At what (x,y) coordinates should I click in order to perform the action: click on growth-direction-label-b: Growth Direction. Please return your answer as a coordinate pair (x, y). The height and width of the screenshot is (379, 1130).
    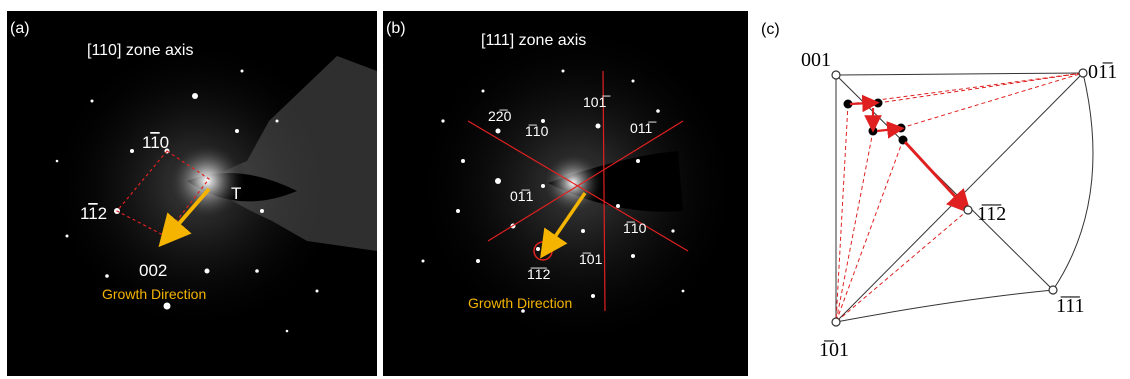
    Looking at the image, I should click on (520, 303).